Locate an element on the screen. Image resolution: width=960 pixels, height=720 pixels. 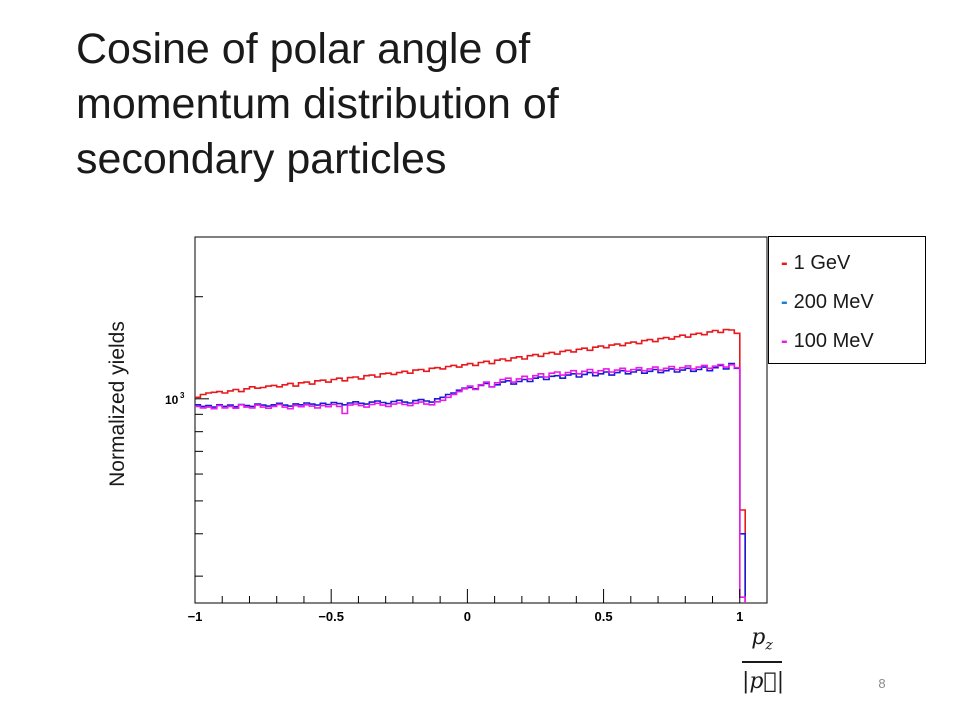
slide-title-line: secondary particles is located at coordinates (261, 159).